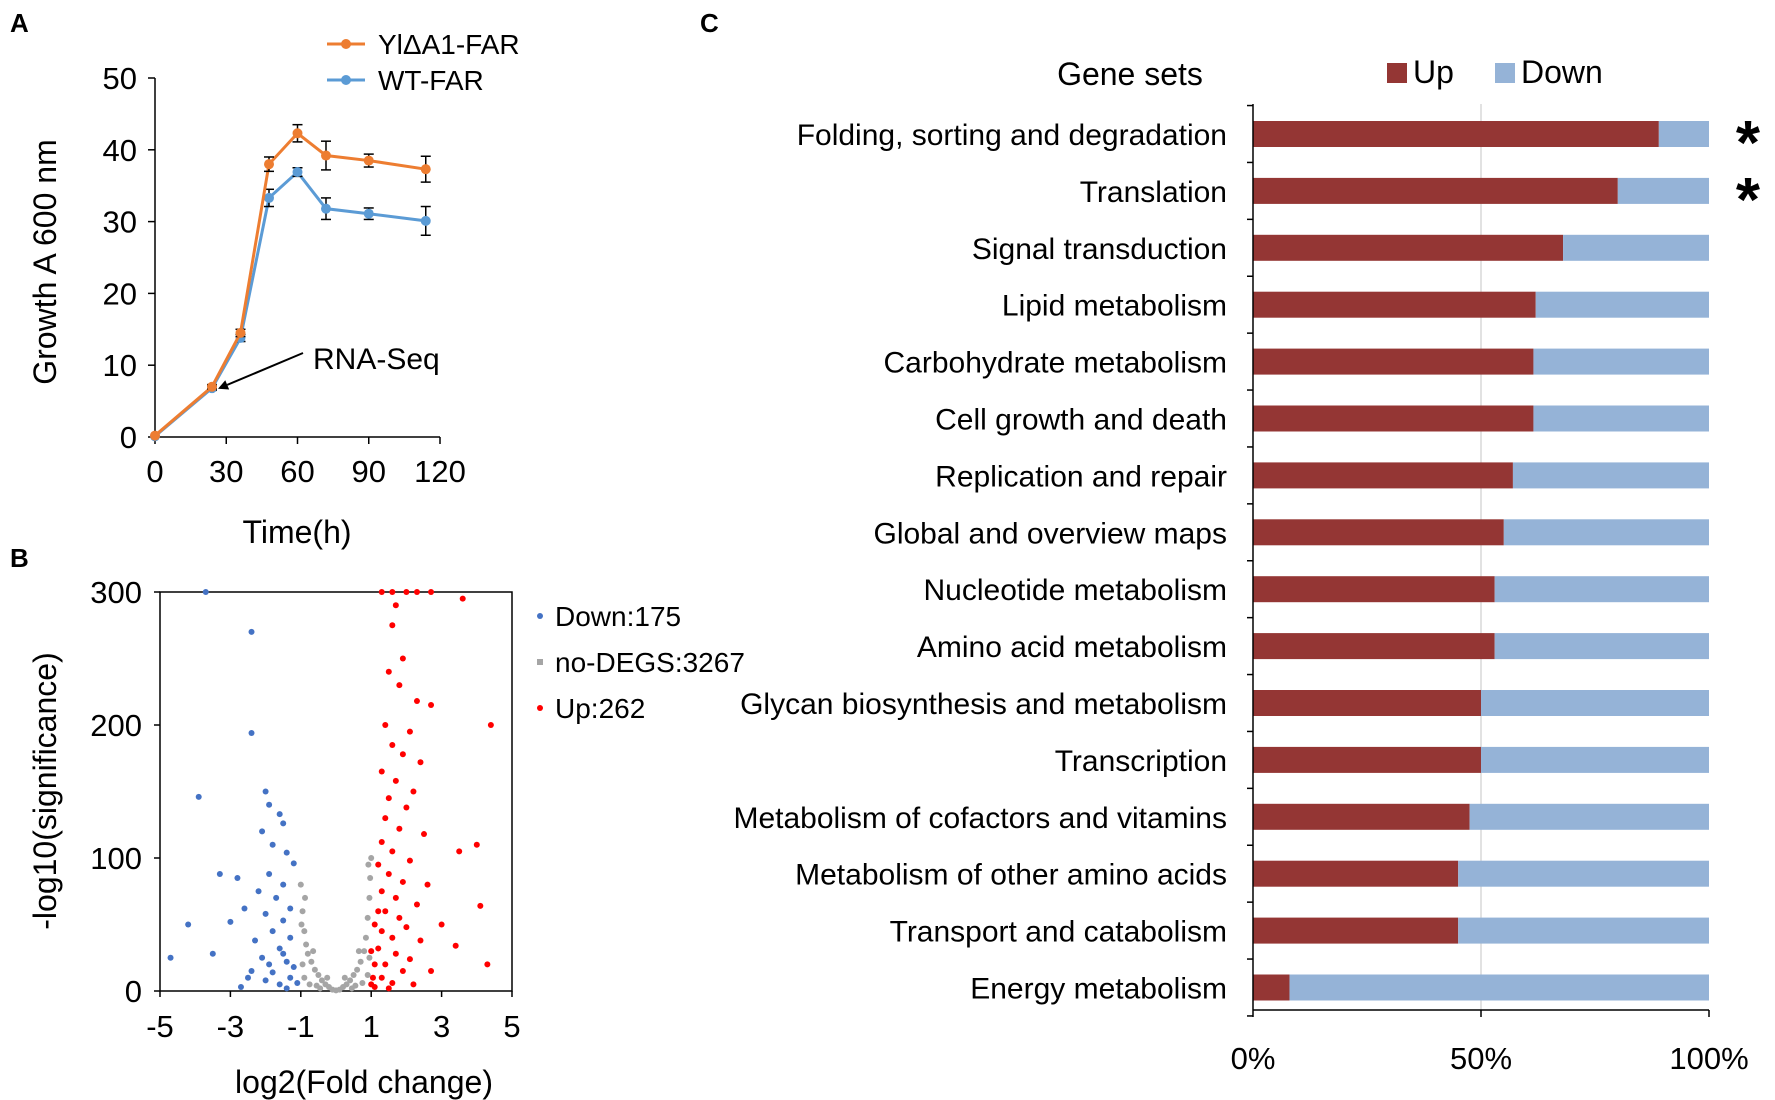 Image resolution: width=1775 pixels, height=1100 pixels. What do you see at coordinates (1011, 875) in the screenshot?
I see `category-label: Metabolism of other amino acids` at bounding box center [1011, 875].